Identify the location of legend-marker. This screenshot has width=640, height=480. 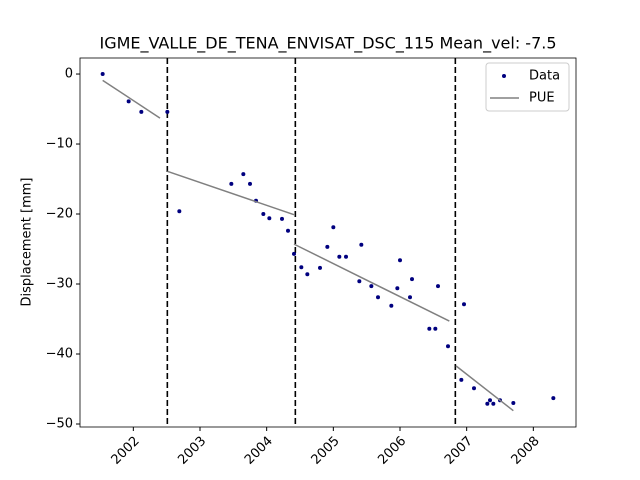
(504, 76).